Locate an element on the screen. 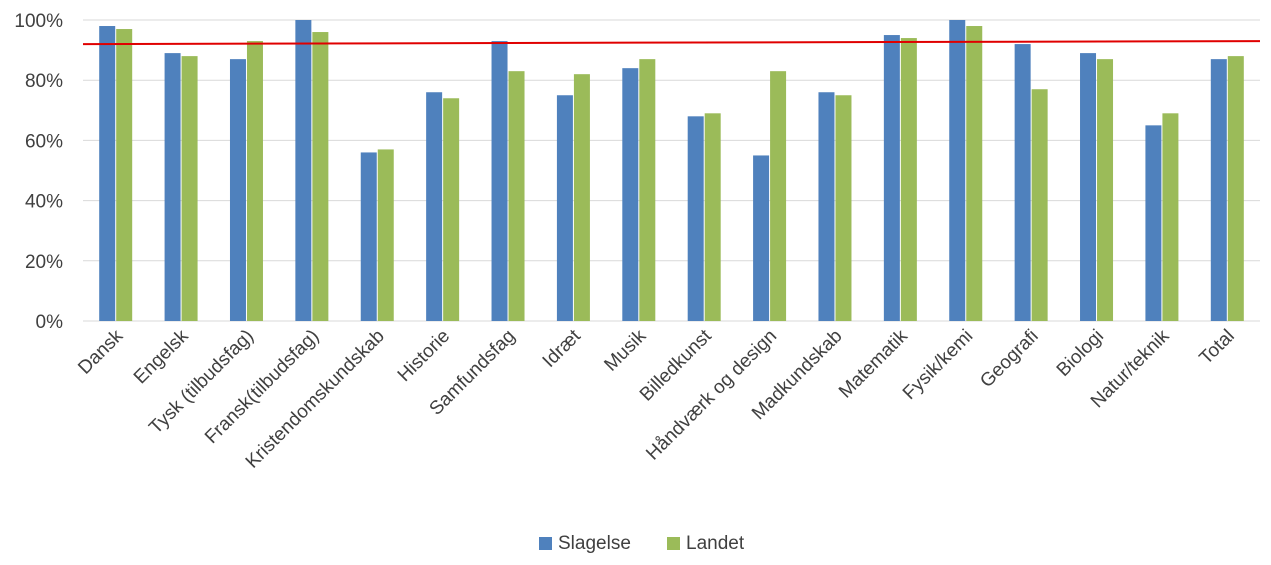 The height and width of the screenshot is (565, 1271). legend-label-slagelse: Slagelse is located at coordinates (594, 543).